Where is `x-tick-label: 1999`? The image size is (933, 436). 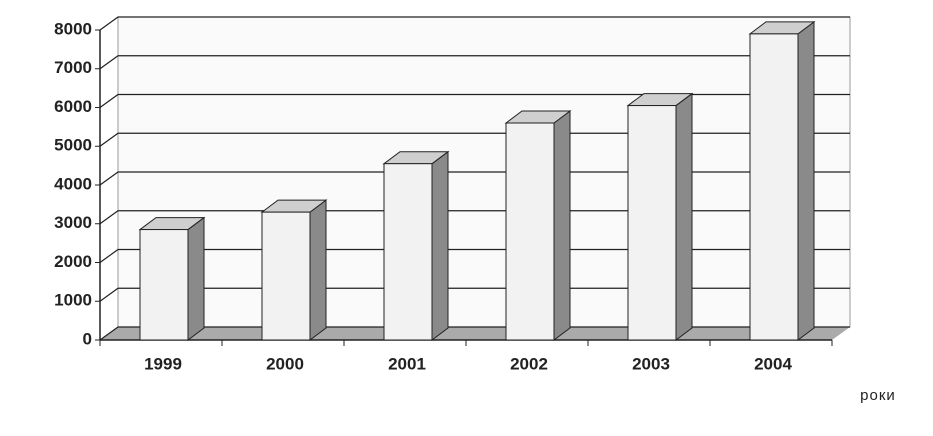
x-tick-label: 1999 is located at coordinates (163, 363).